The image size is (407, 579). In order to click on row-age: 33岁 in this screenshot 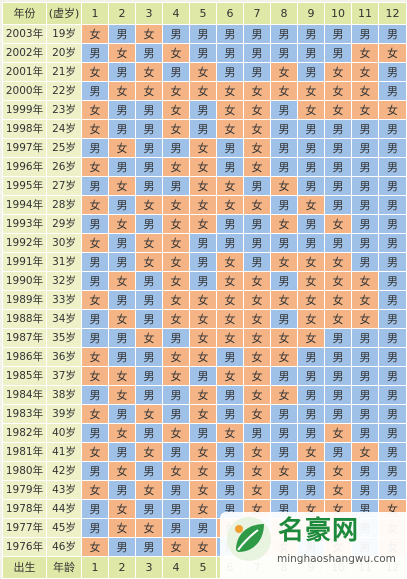, I will do `click(64, 300)`.